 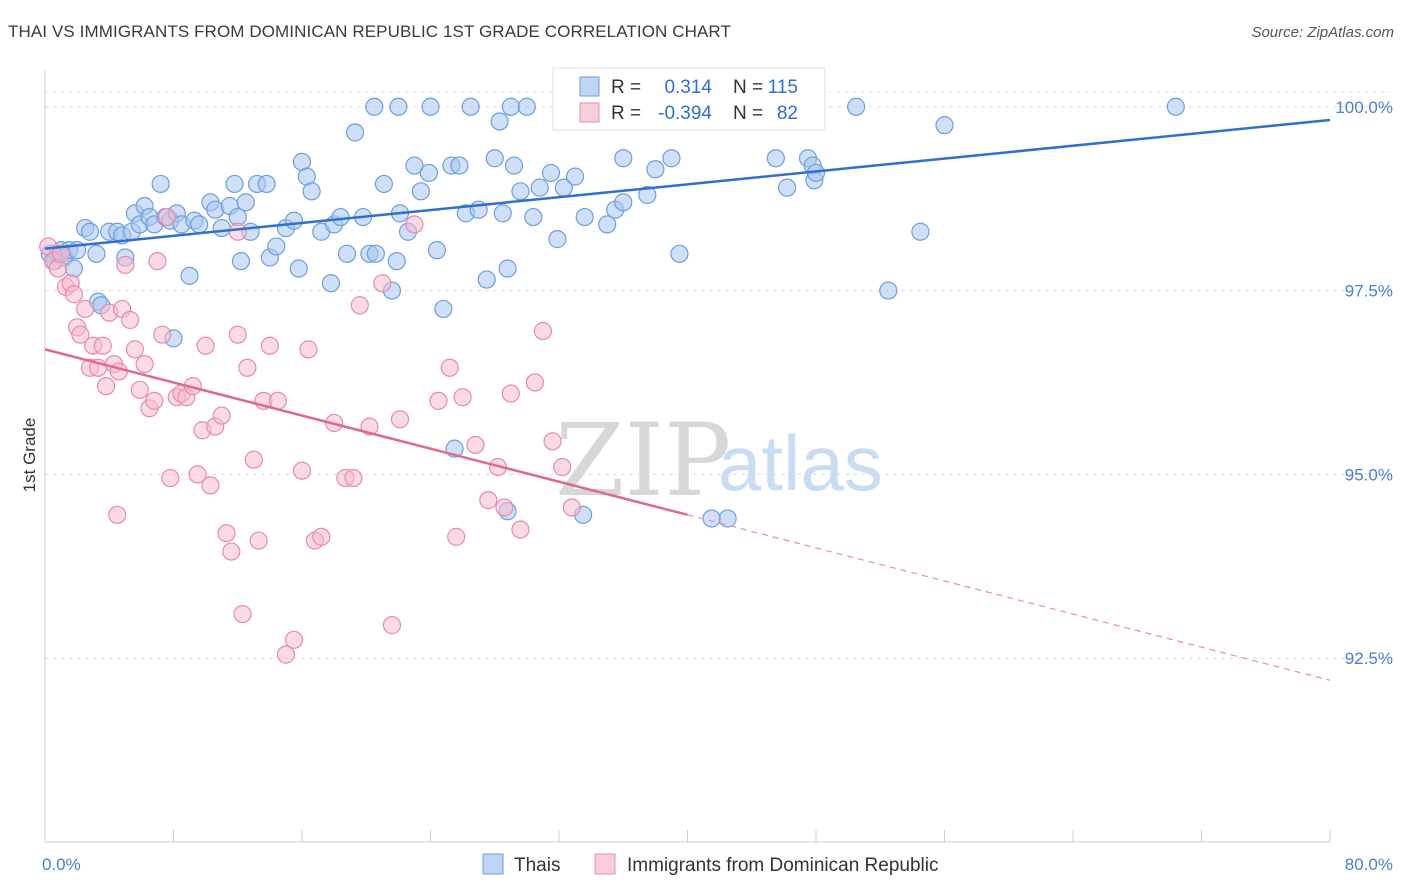 What do you see at coordinates (689, 99) in the screenshot?
I see `stats-legend: R = 0.314 N = 115 R = -0.394 N = 82` at bounding box center [689, 99].